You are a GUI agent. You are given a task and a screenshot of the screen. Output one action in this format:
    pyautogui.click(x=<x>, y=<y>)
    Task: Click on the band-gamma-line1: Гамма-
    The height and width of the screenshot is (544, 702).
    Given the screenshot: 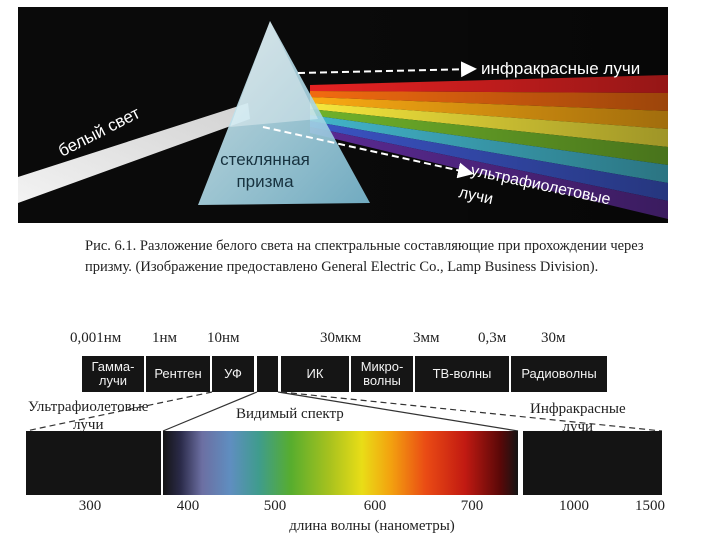 What is the action you would take?
    pyautogui.click(x=113, y=366)
    